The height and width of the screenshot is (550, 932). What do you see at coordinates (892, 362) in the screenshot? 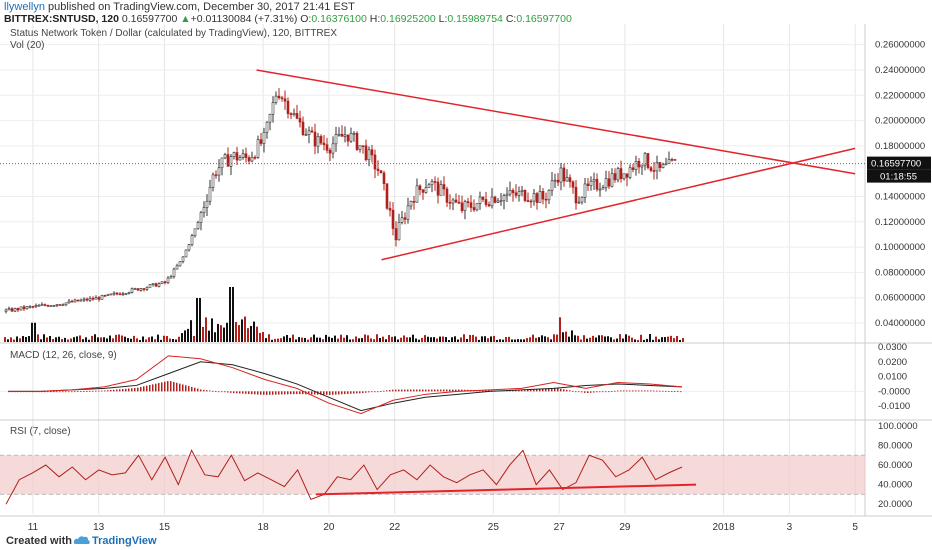
I see `macd-tick-label: 0.0200` at bounding box center [892, 362].